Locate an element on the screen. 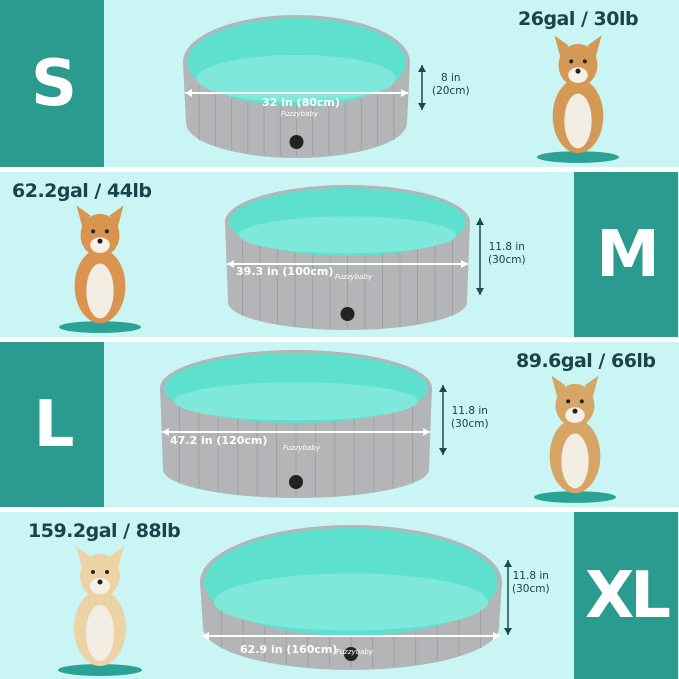  height-m: 11.8 in (30cm) is located at coordinates (507, 254).